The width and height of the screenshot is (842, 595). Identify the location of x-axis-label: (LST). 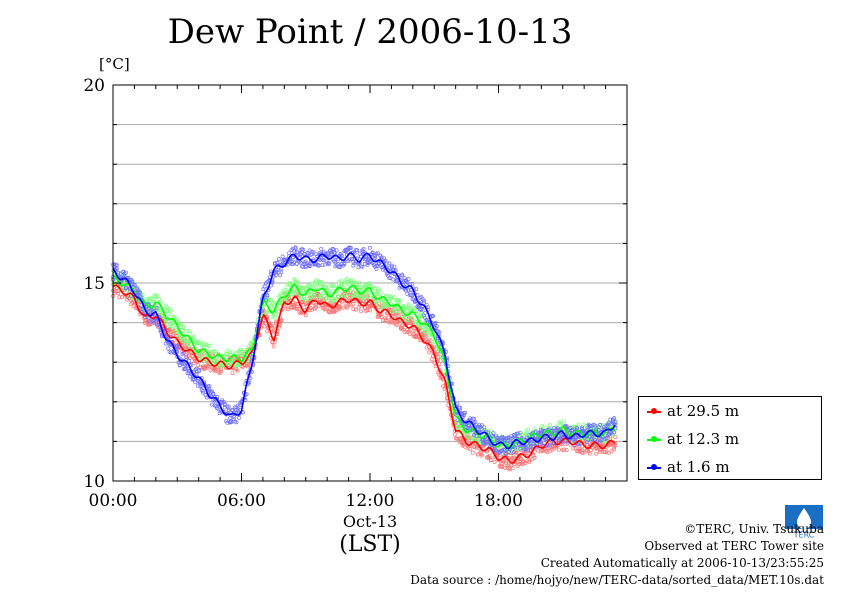
(370, 544).